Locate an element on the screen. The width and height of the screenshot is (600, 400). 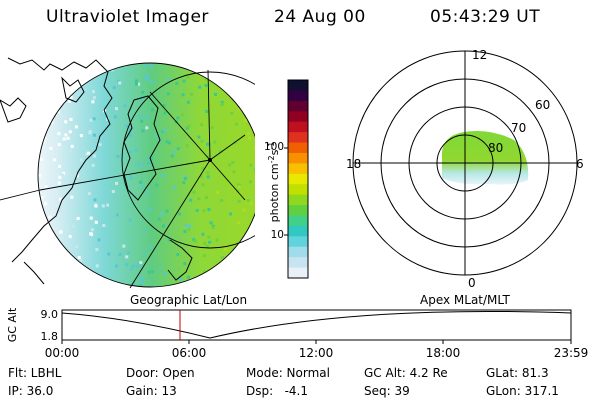
instrument-title: Ultraviolet Imager is located at coordinates (127, 17).